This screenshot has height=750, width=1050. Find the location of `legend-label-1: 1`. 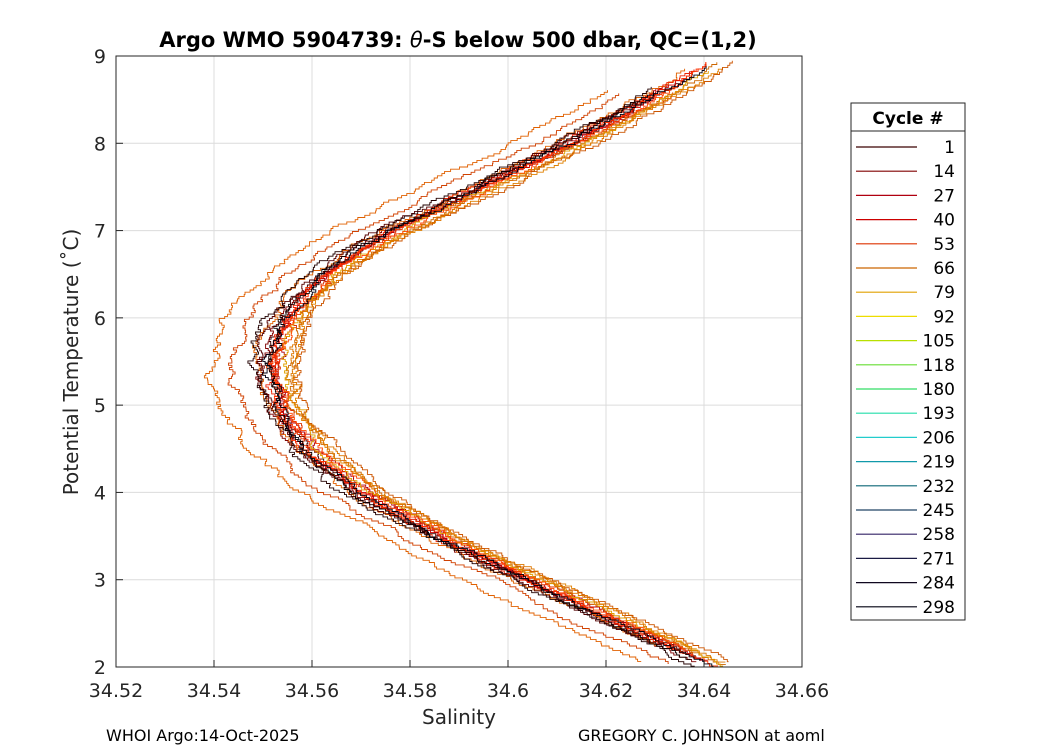

legend-label-1: 1 is located at coordinates (949, 148).